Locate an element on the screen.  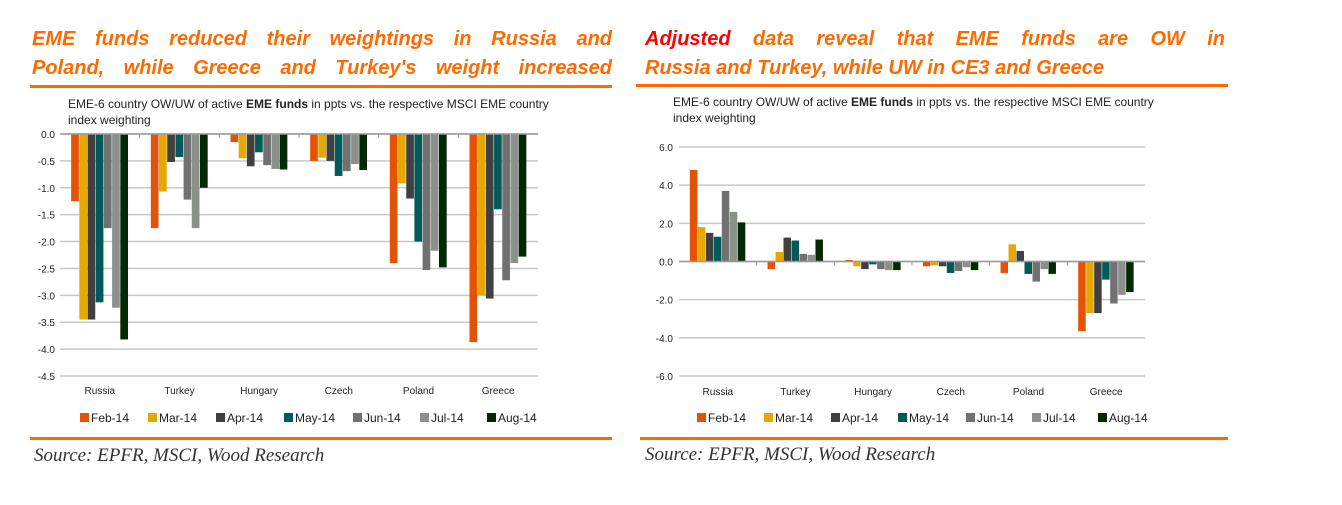
left-y-tick-label: -1.0 is located at coordinates (47, 189).